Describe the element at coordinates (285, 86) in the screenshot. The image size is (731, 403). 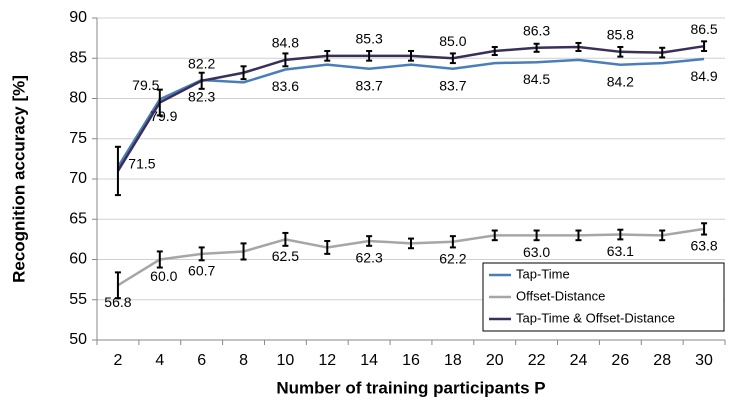
I see `data-label: 83.6` at that location.